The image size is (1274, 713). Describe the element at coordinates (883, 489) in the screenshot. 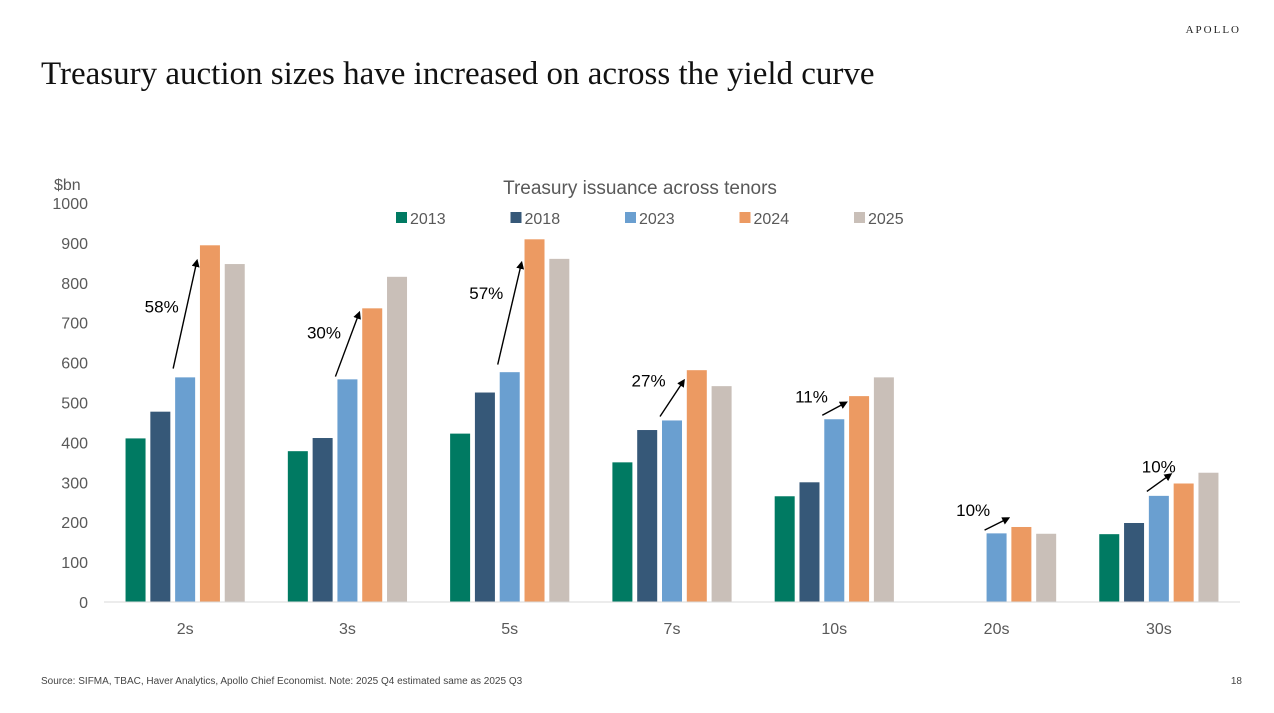

I see `bar-2025-10s` at that location.